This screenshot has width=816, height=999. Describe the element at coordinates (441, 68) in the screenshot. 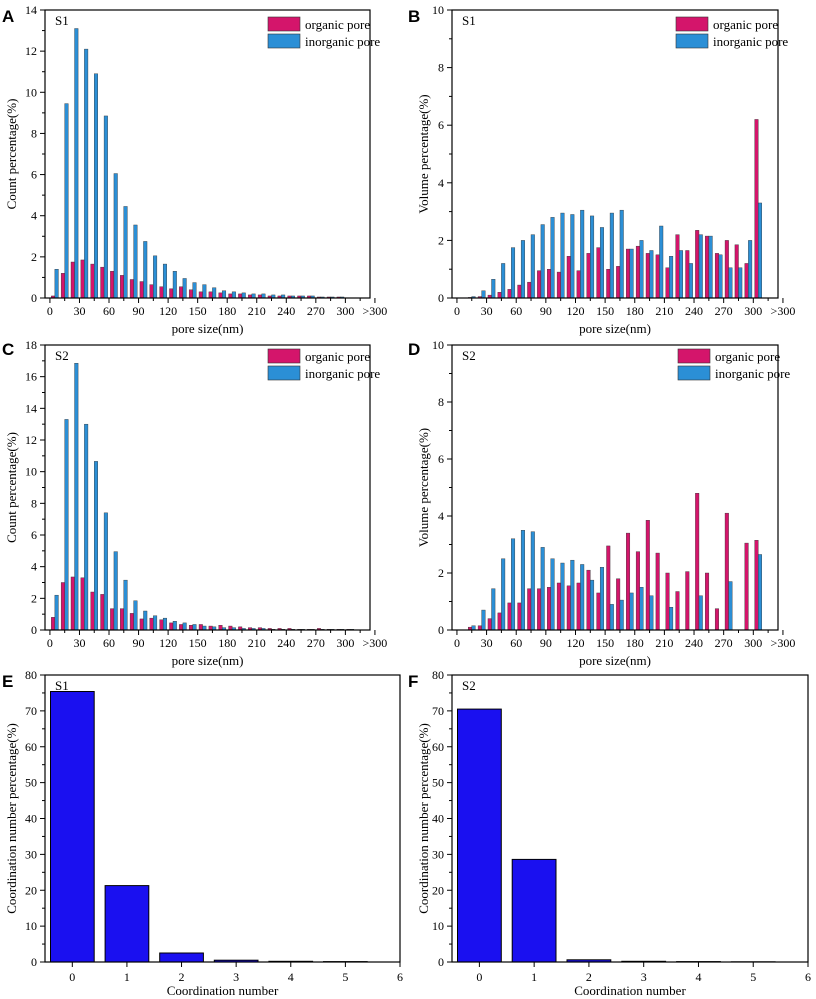

I see `y-tick-label: 8` at that location.